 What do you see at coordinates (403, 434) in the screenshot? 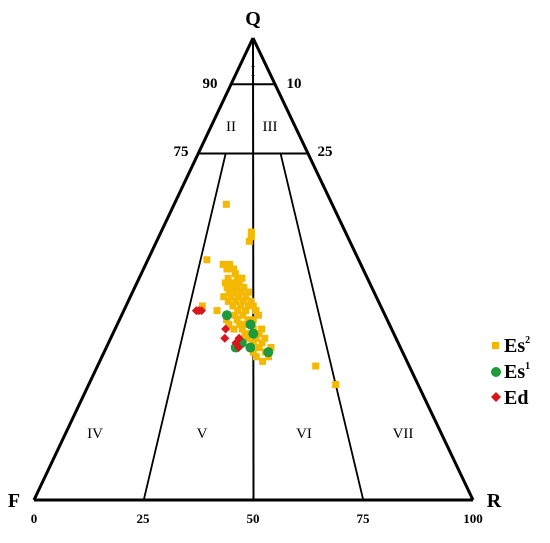
I see `region-label-7: VII` at bounding box center [403, 434].